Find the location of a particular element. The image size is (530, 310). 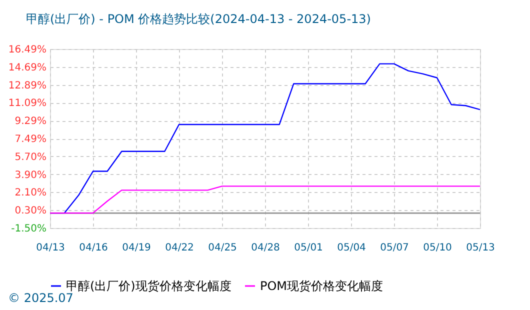

x-tick-label: 04/25 is located at coordinates (222, 248).